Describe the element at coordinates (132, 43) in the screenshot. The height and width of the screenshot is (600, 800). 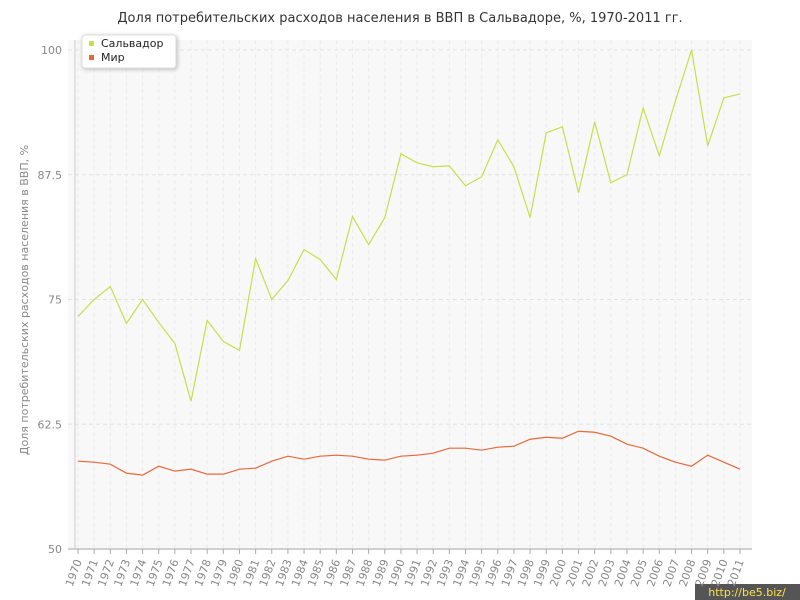
I see `legend-label: Сальвадор` at that location.